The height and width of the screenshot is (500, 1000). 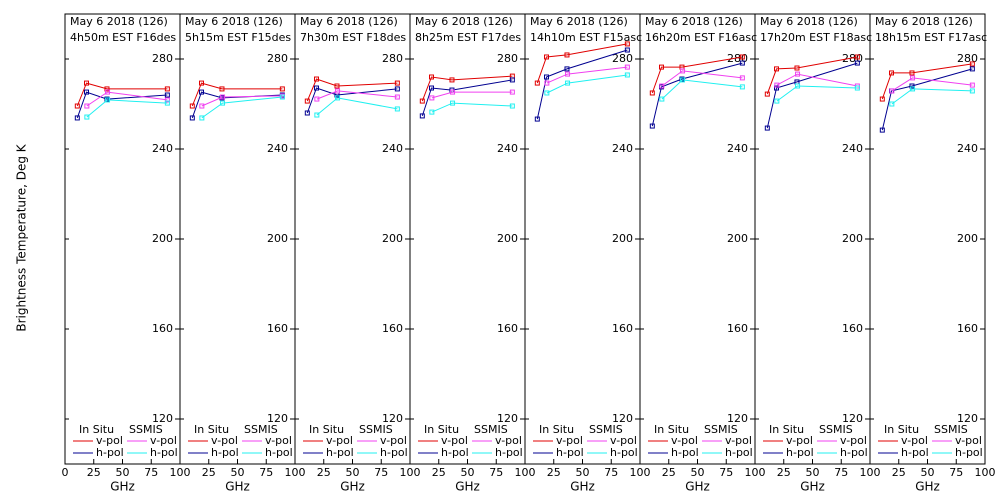 I want to click on y-tick-label: 280, so click(x=622, y=58).